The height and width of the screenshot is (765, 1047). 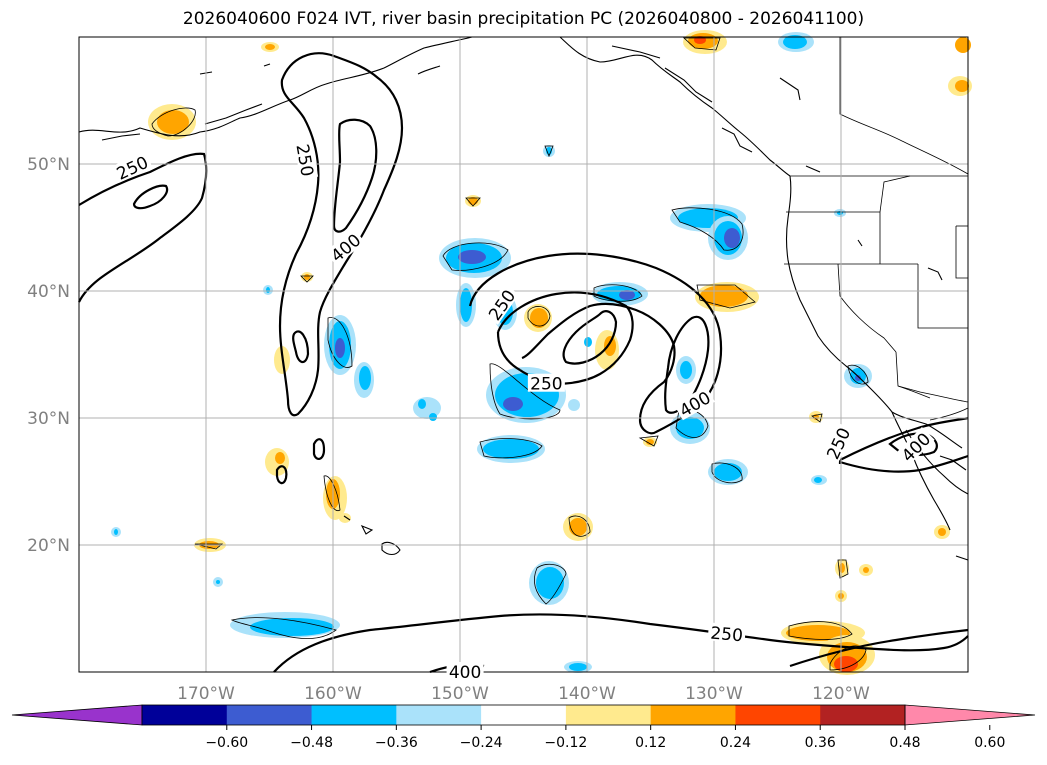 I want to click on colorbar-tick-label-5: 0.12, so click(x=650, y=743).